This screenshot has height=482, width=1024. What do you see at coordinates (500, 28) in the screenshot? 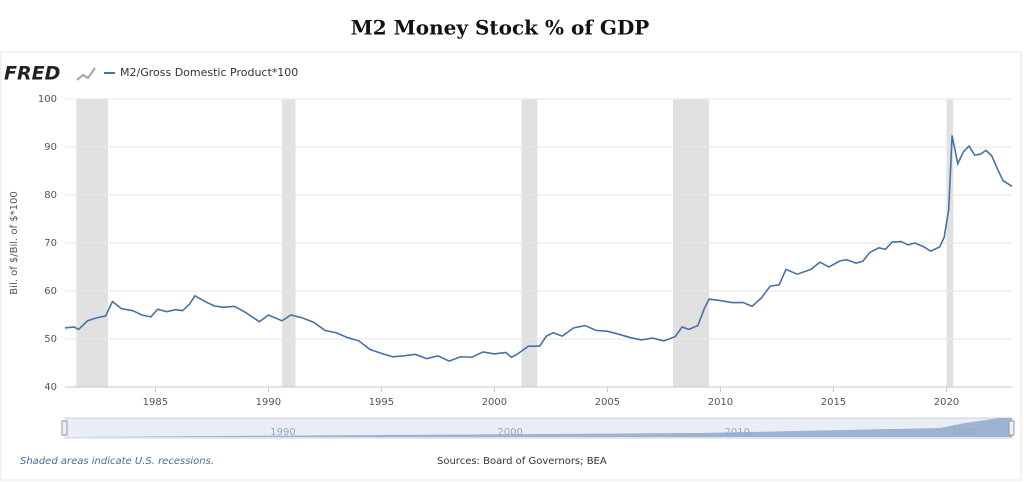
I see `chart-title: M2 Money Stock % of GDP` at bounding box center [500, 28].